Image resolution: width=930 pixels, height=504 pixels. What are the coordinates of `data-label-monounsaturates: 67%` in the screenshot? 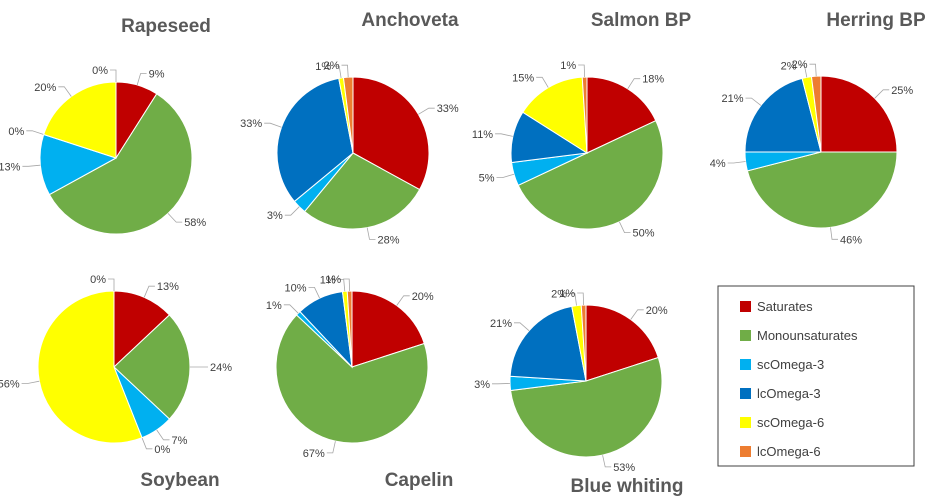 It's located at (314, 454).